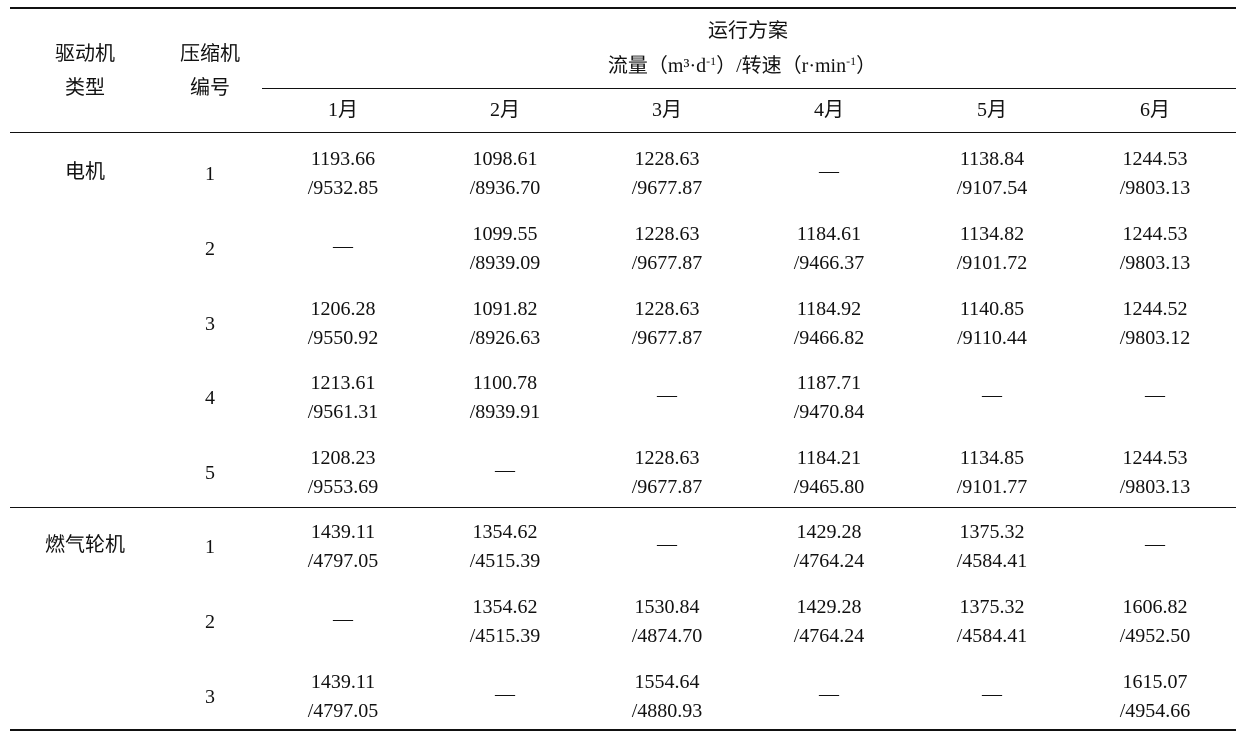 This screenshot has width=1243, height=741. I want to click on month-header: 5月, so click(992, 110).